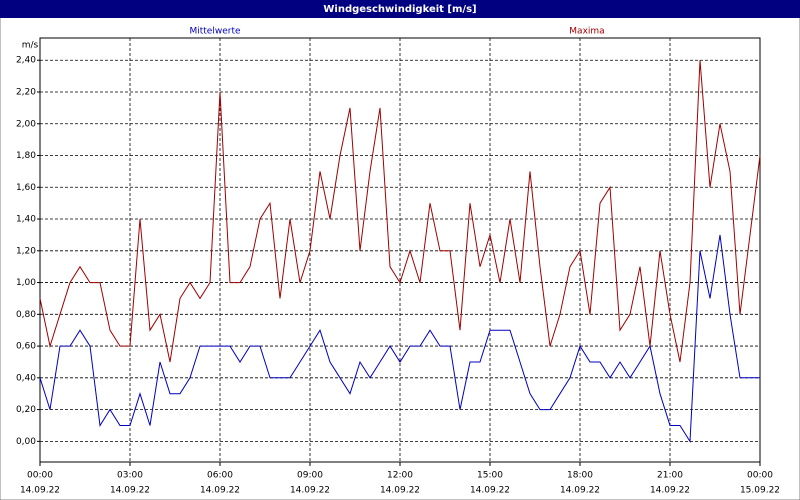  Describe the element at coordinates (26, 92) in the screenshot. I see `y-tick-label: 2,20` at that location.